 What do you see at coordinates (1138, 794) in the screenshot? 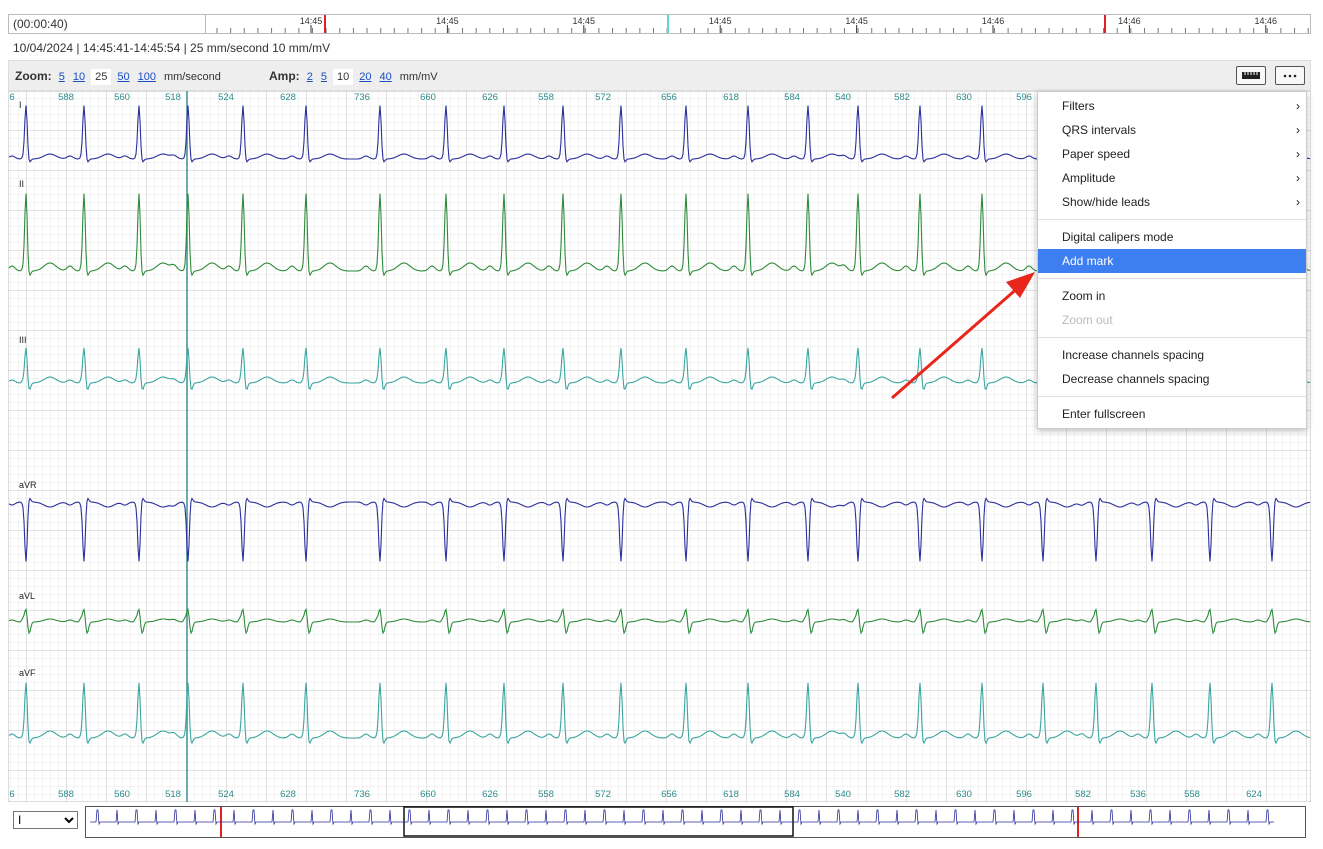
I see `rr-interval: 536` at bounding box center [1138, 794].